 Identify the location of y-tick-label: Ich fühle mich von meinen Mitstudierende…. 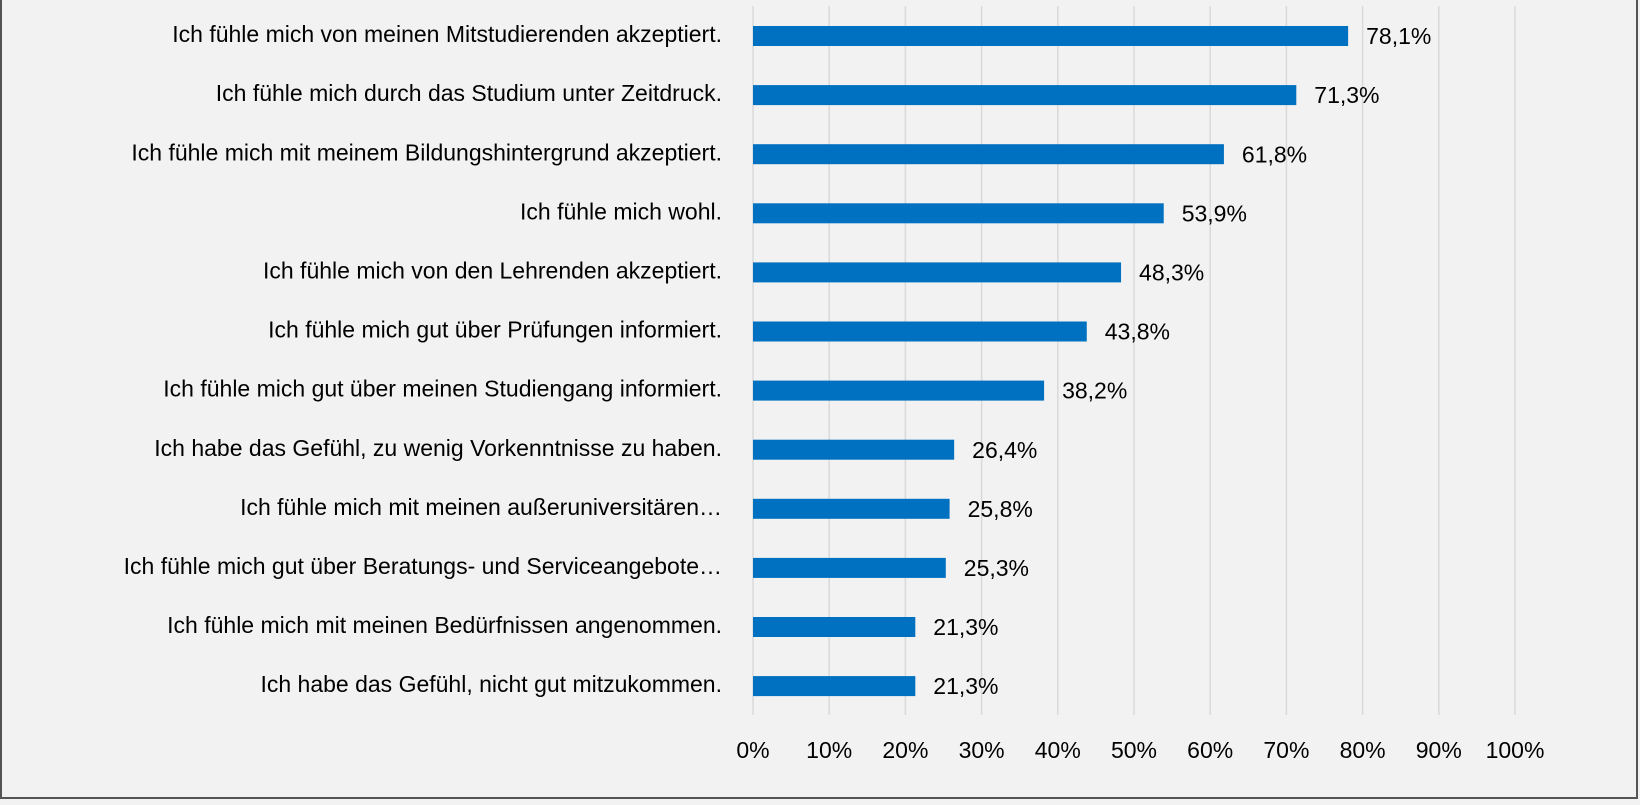
(447, 34).